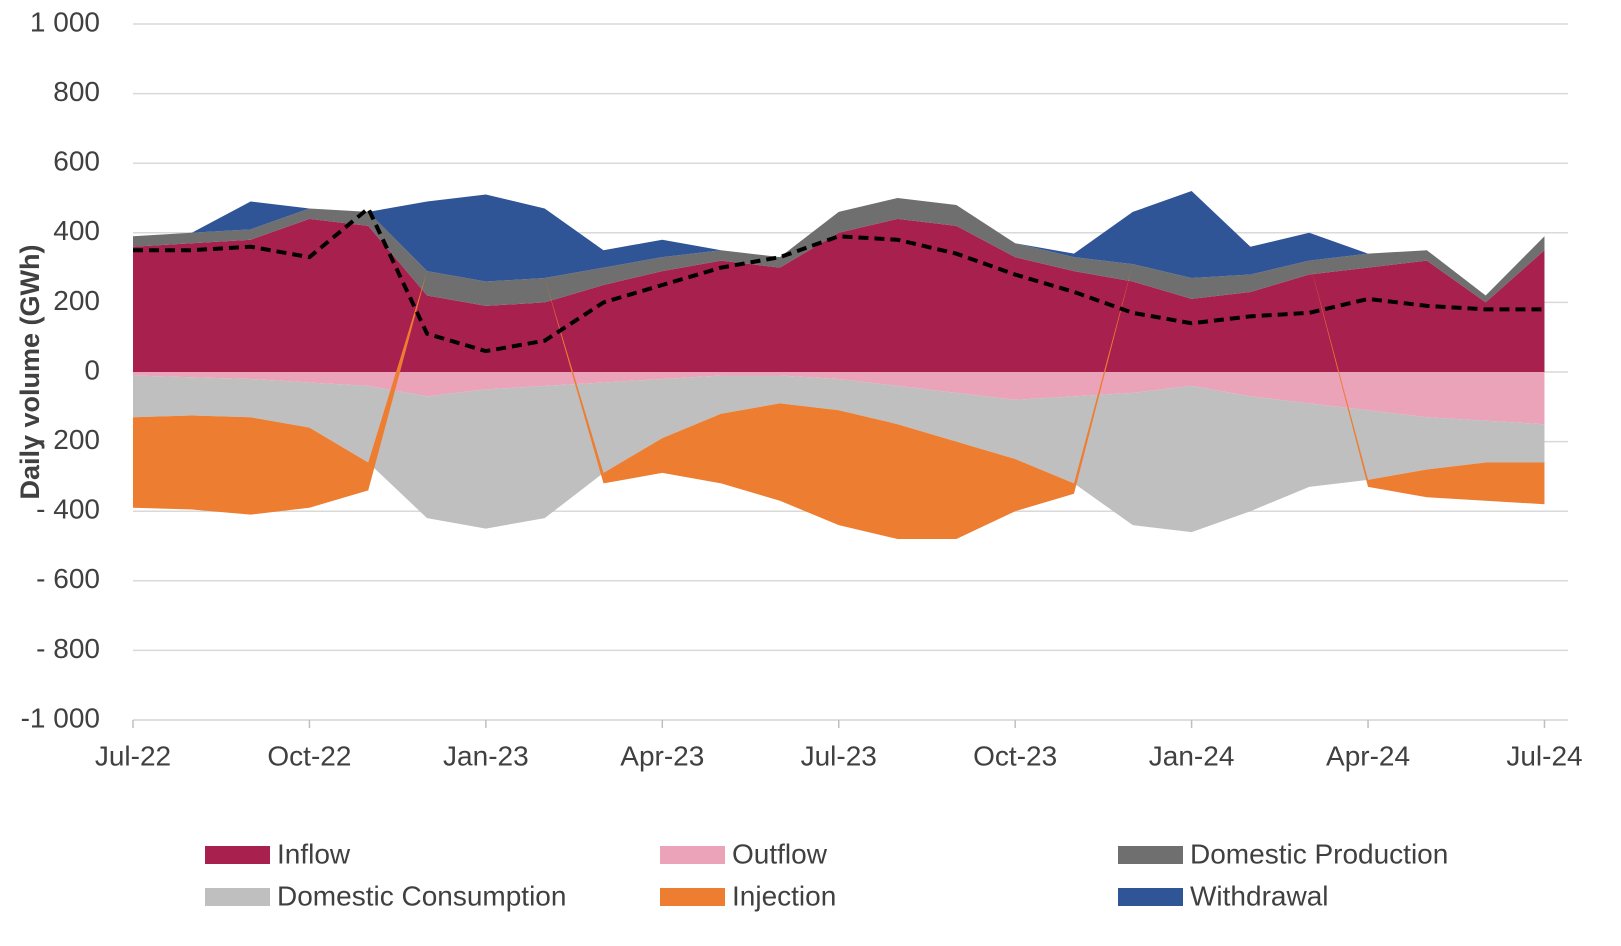 Image resolution: width=1621 pixels, height=946 pixels. I want to click on y-tick-label: 0, so click(92, 369).